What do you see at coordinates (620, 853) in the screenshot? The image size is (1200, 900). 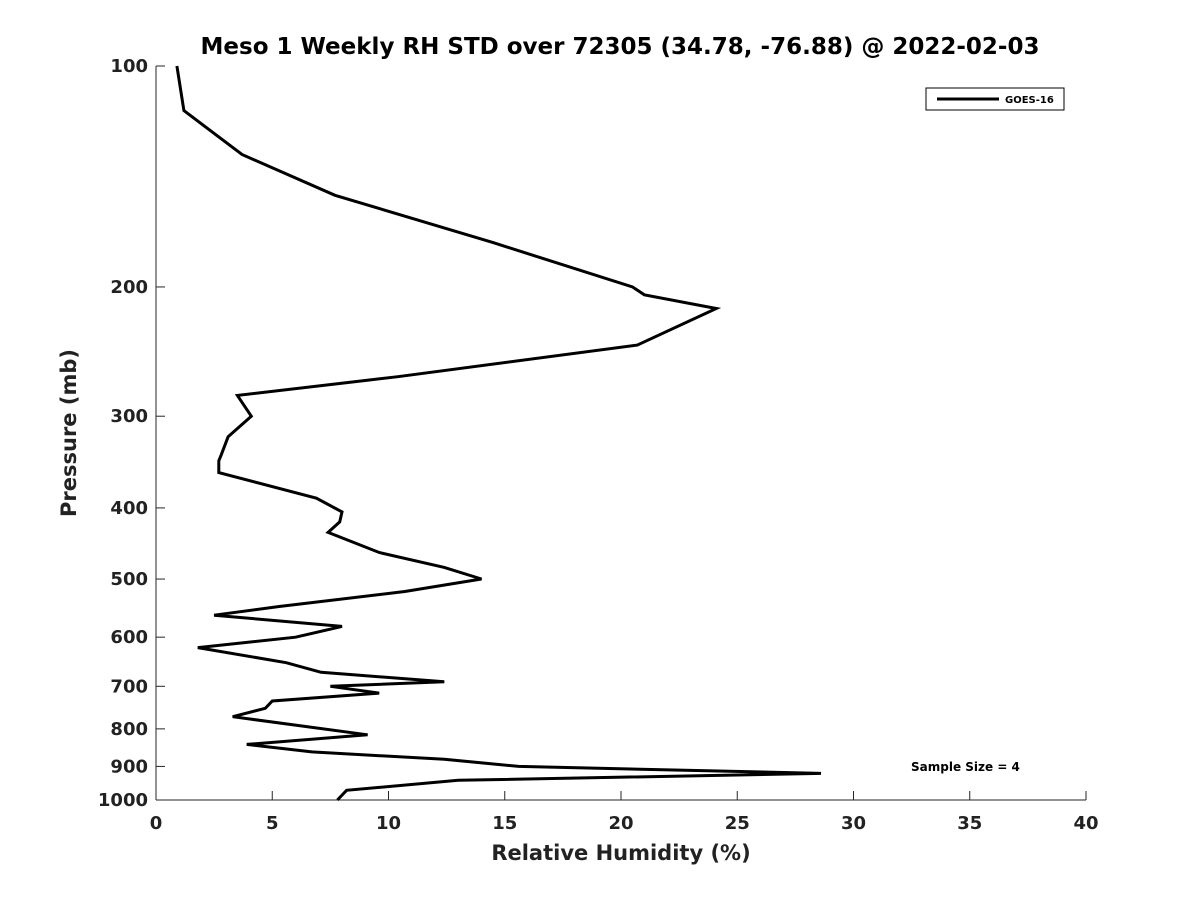 I see `x-axis-label: Relative Humidity (%)` at bounding box center [620, 853].